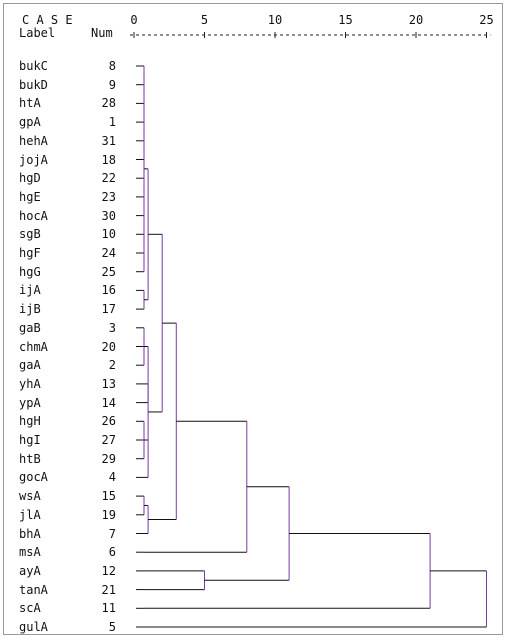 The width and height of the screenshot is (508, 640). Describe the element at coordinates (102, 33) in the screenshot. I see `num-column-header: Num` at that location.